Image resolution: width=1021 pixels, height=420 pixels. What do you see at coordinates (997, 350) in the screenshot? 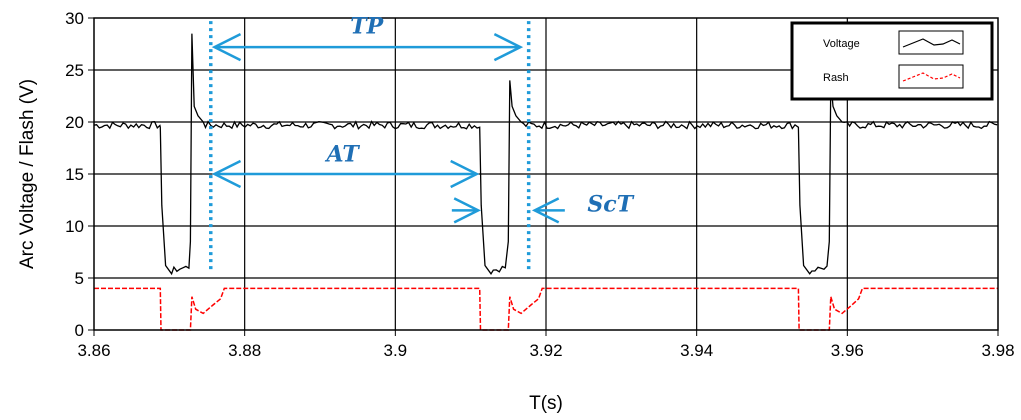
I see `x-tick-label: 3.98` at bounding box center [997, 350].